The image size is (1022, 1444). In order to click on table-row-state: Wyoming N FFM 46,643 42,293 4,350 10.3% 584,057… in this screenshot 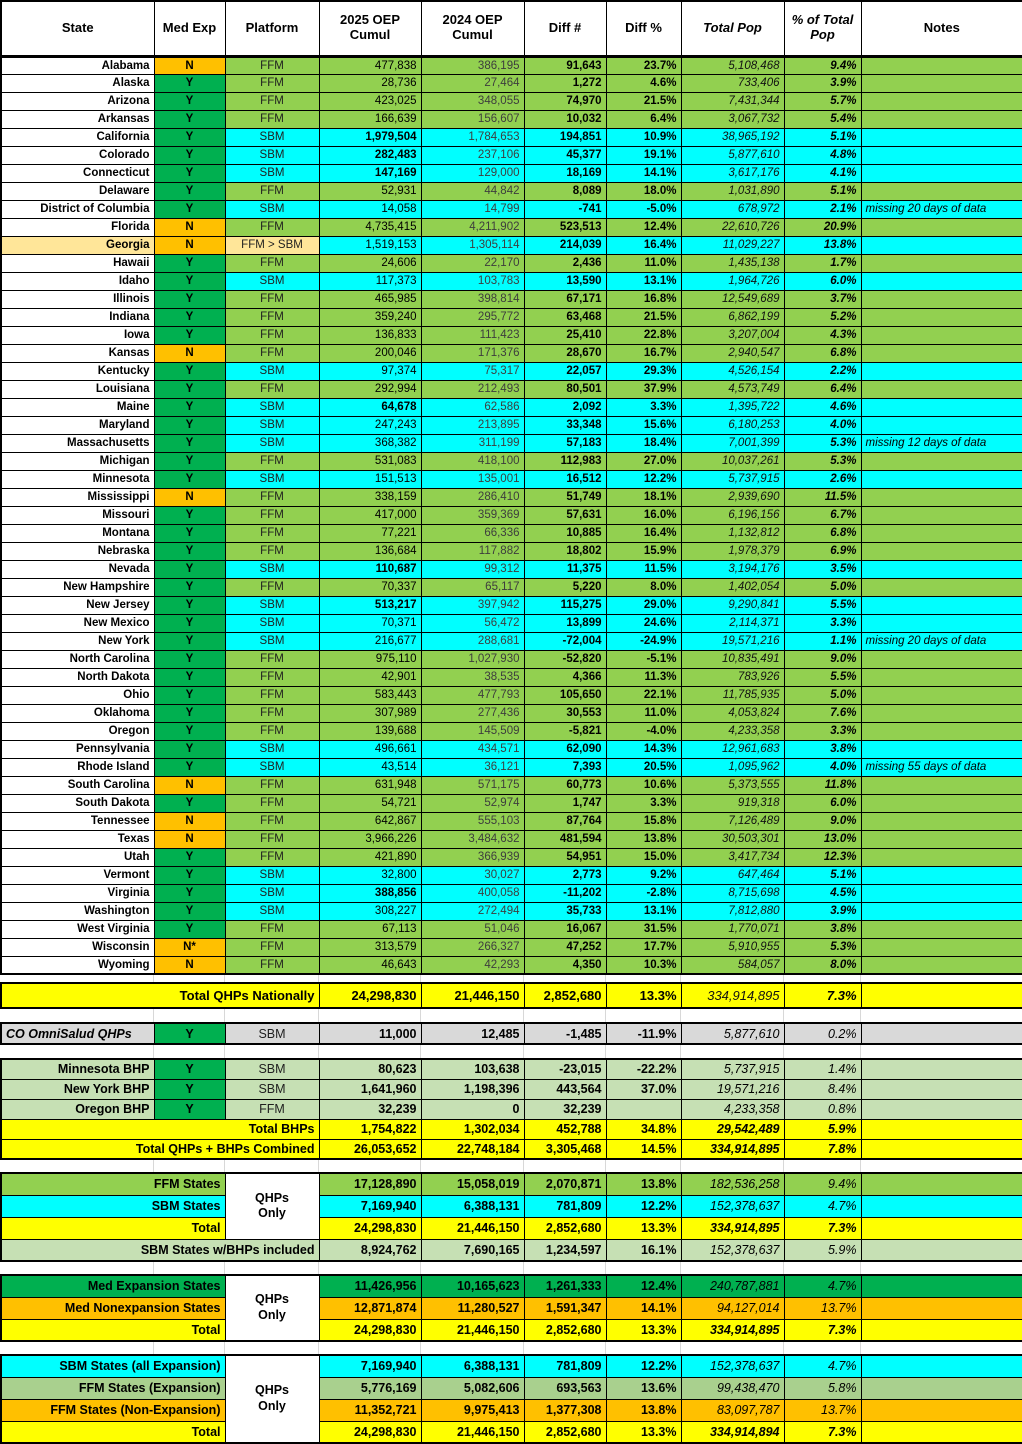, I will do `click(511, 965)`.